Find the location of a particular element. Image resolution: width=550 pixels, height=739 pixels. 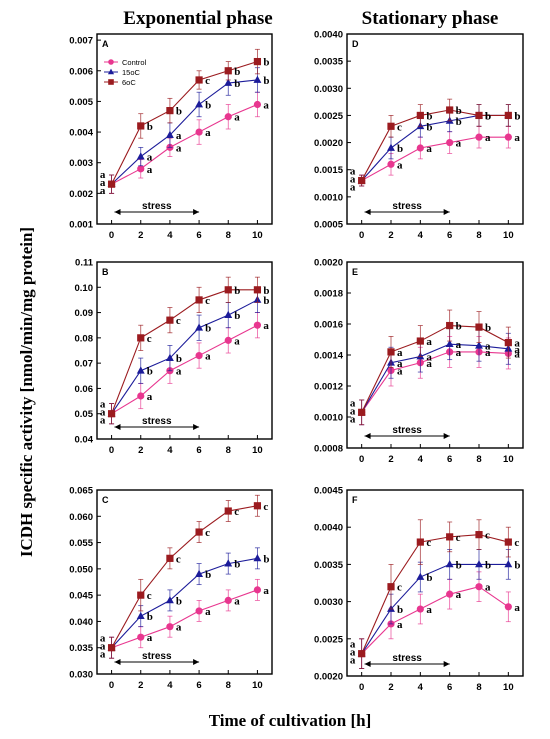

y-tick-label: 0.0014 is located at coordinates (329, 356).